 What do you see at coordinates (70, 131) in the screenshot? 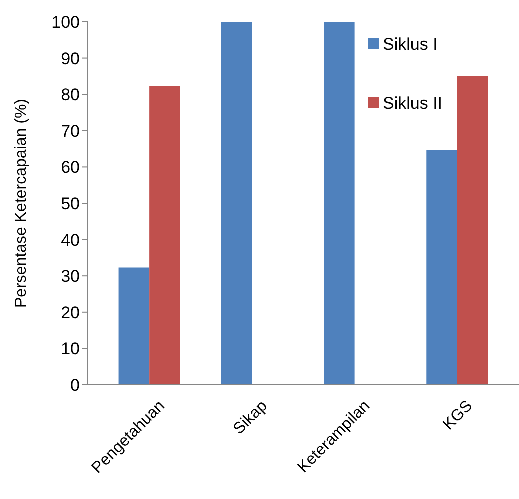
I see `y-tick-label: 70` at bounding box center [70, 131].